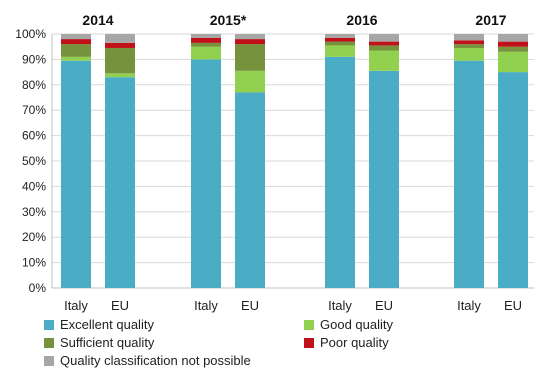 The height and width of the screenshot is (374, 536). Describe the element at coordinates (354, 342) in the screenshot. I see `legend-label: Poor quality` at that location.